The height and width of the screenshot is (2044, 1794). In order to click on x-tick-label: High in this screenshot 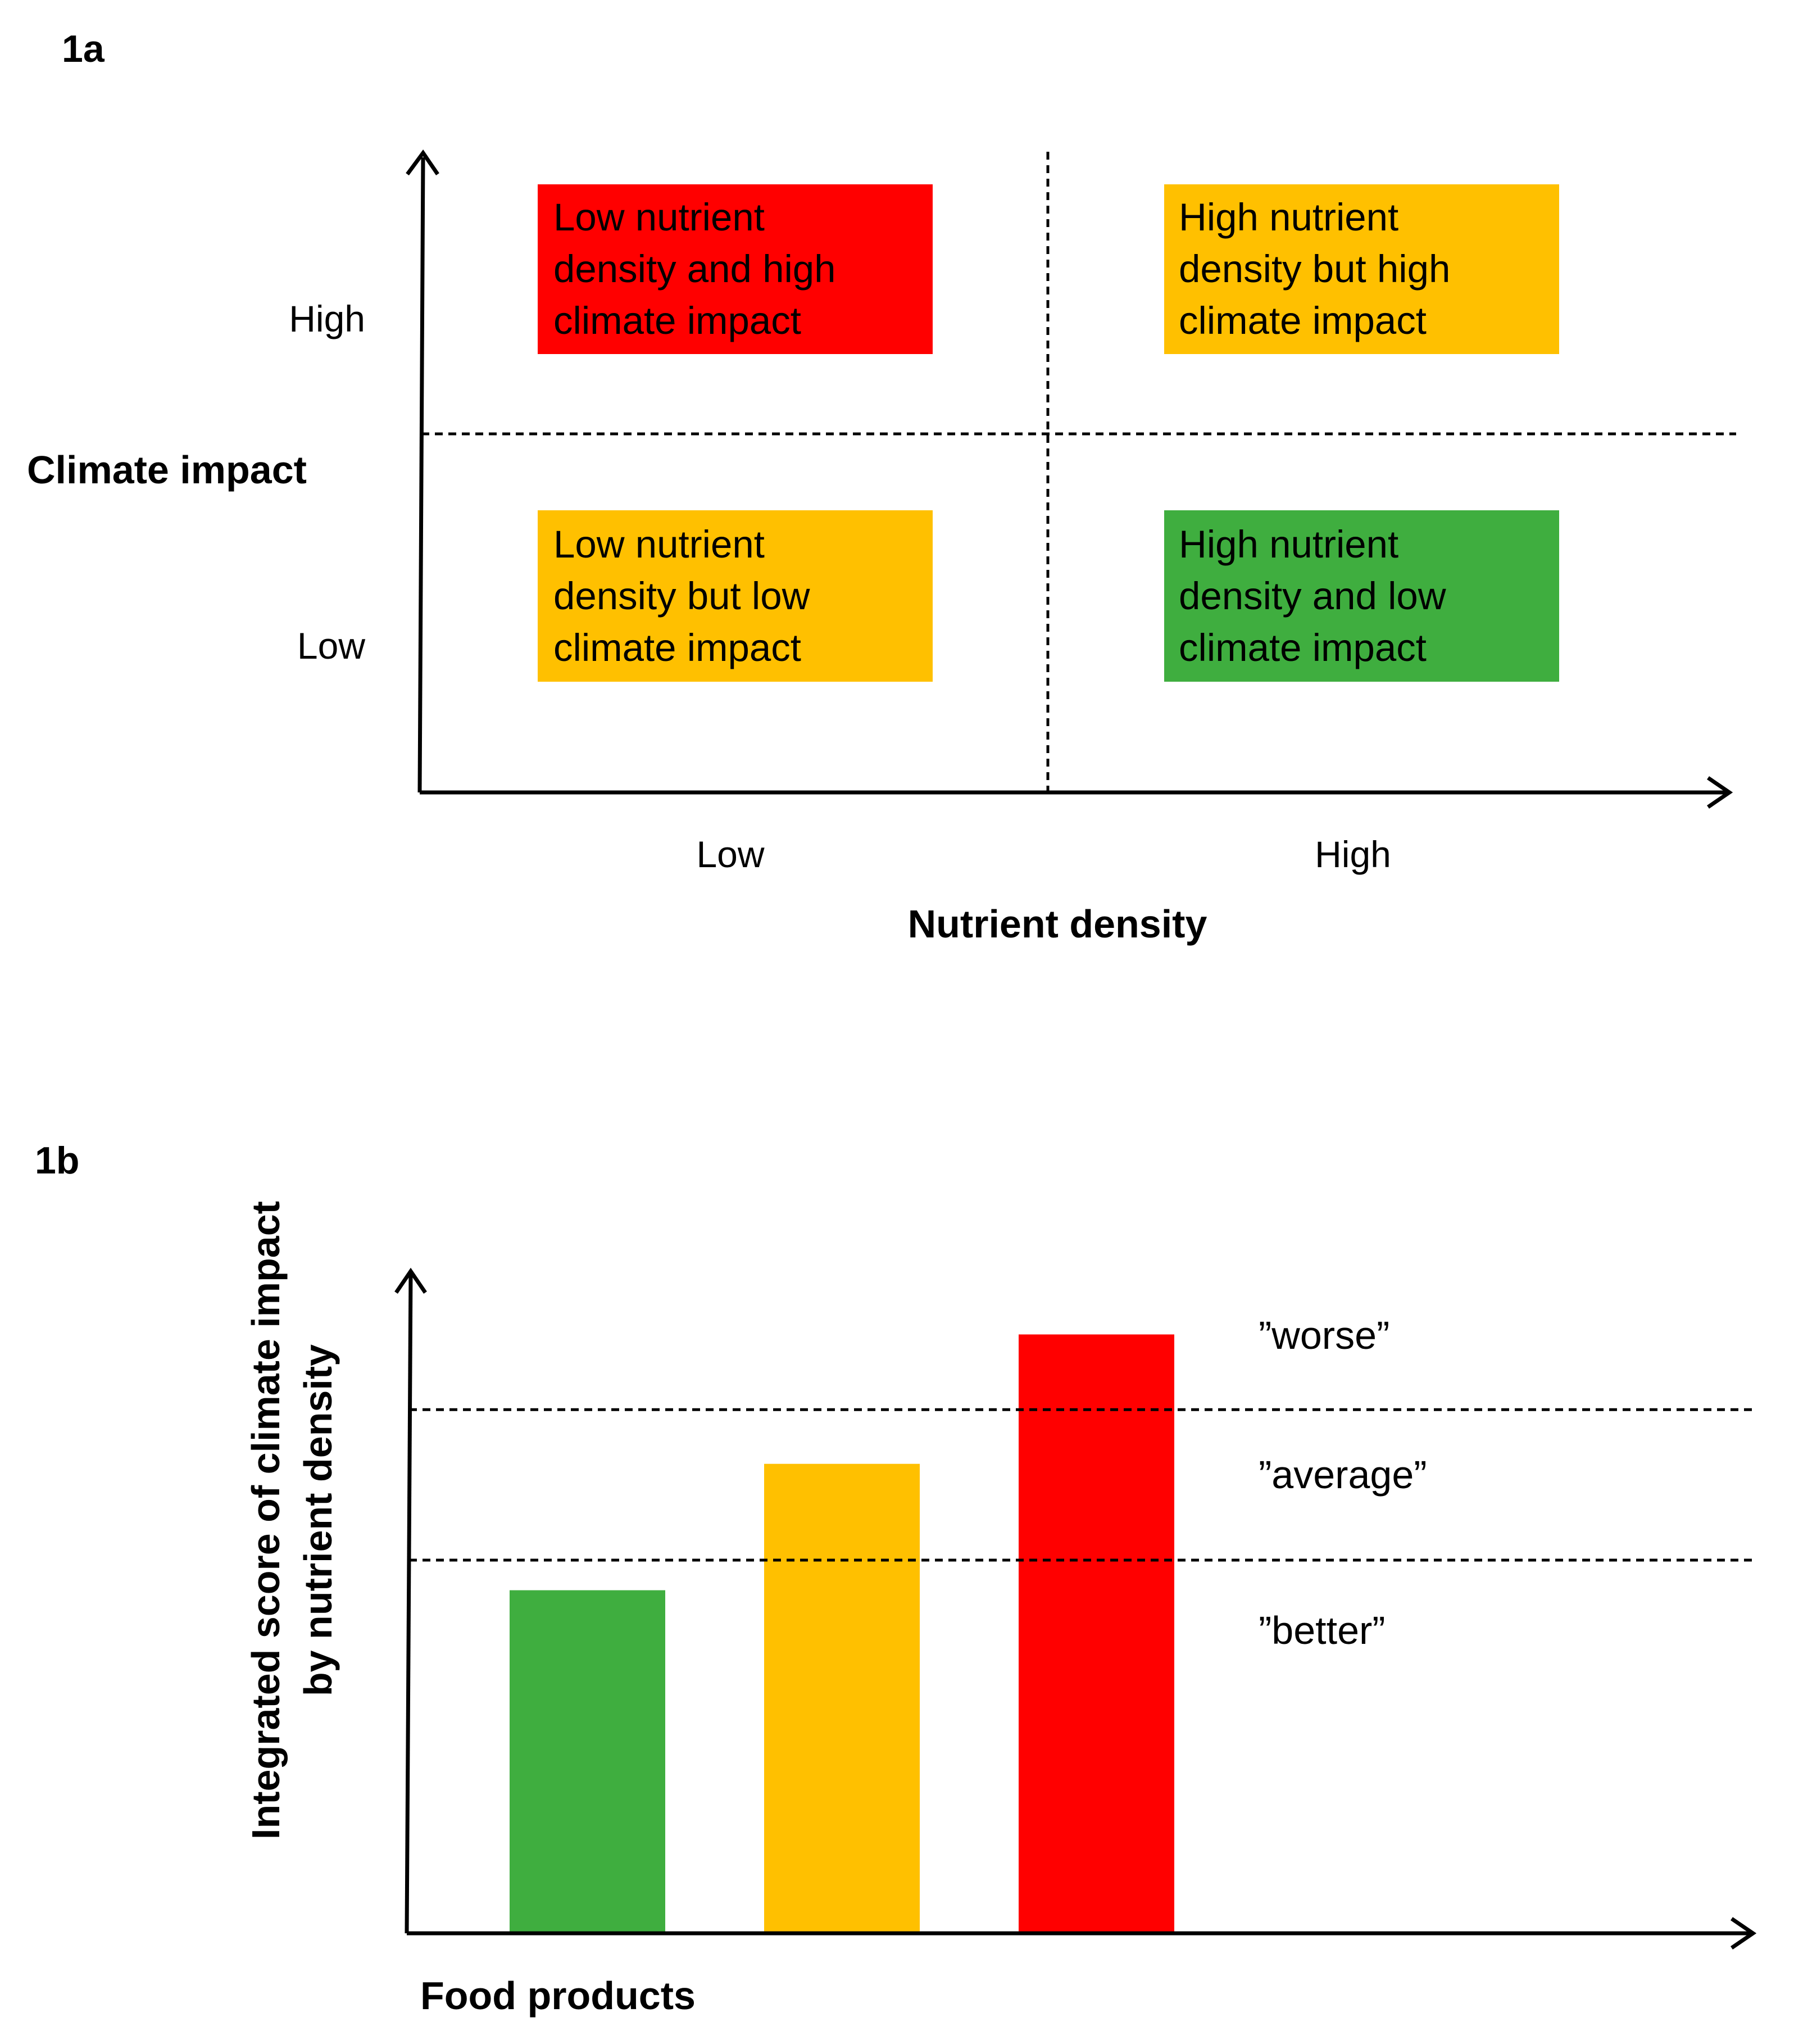, I will do `click(1353, 854)`.